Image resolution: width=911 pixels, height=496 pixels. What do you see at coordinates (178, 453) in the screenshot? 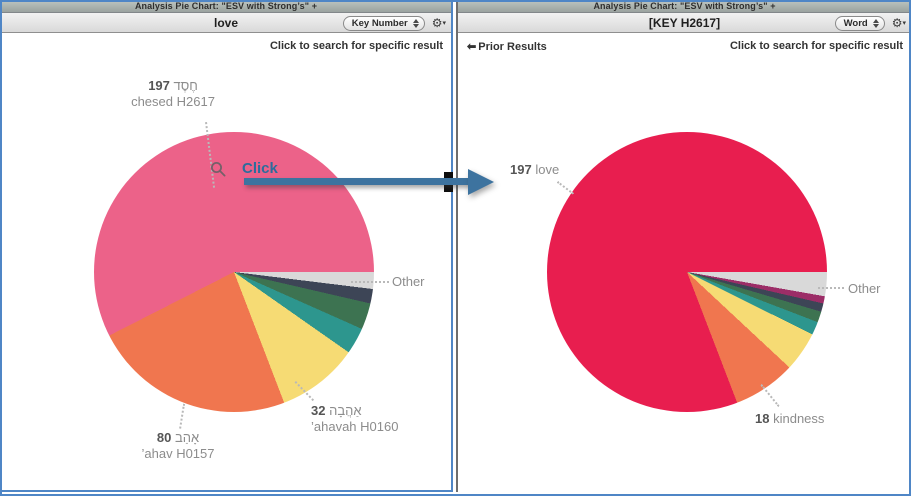
I see `callout-ahav-name: ’ahav H0157` at bounding box center [178, 453].